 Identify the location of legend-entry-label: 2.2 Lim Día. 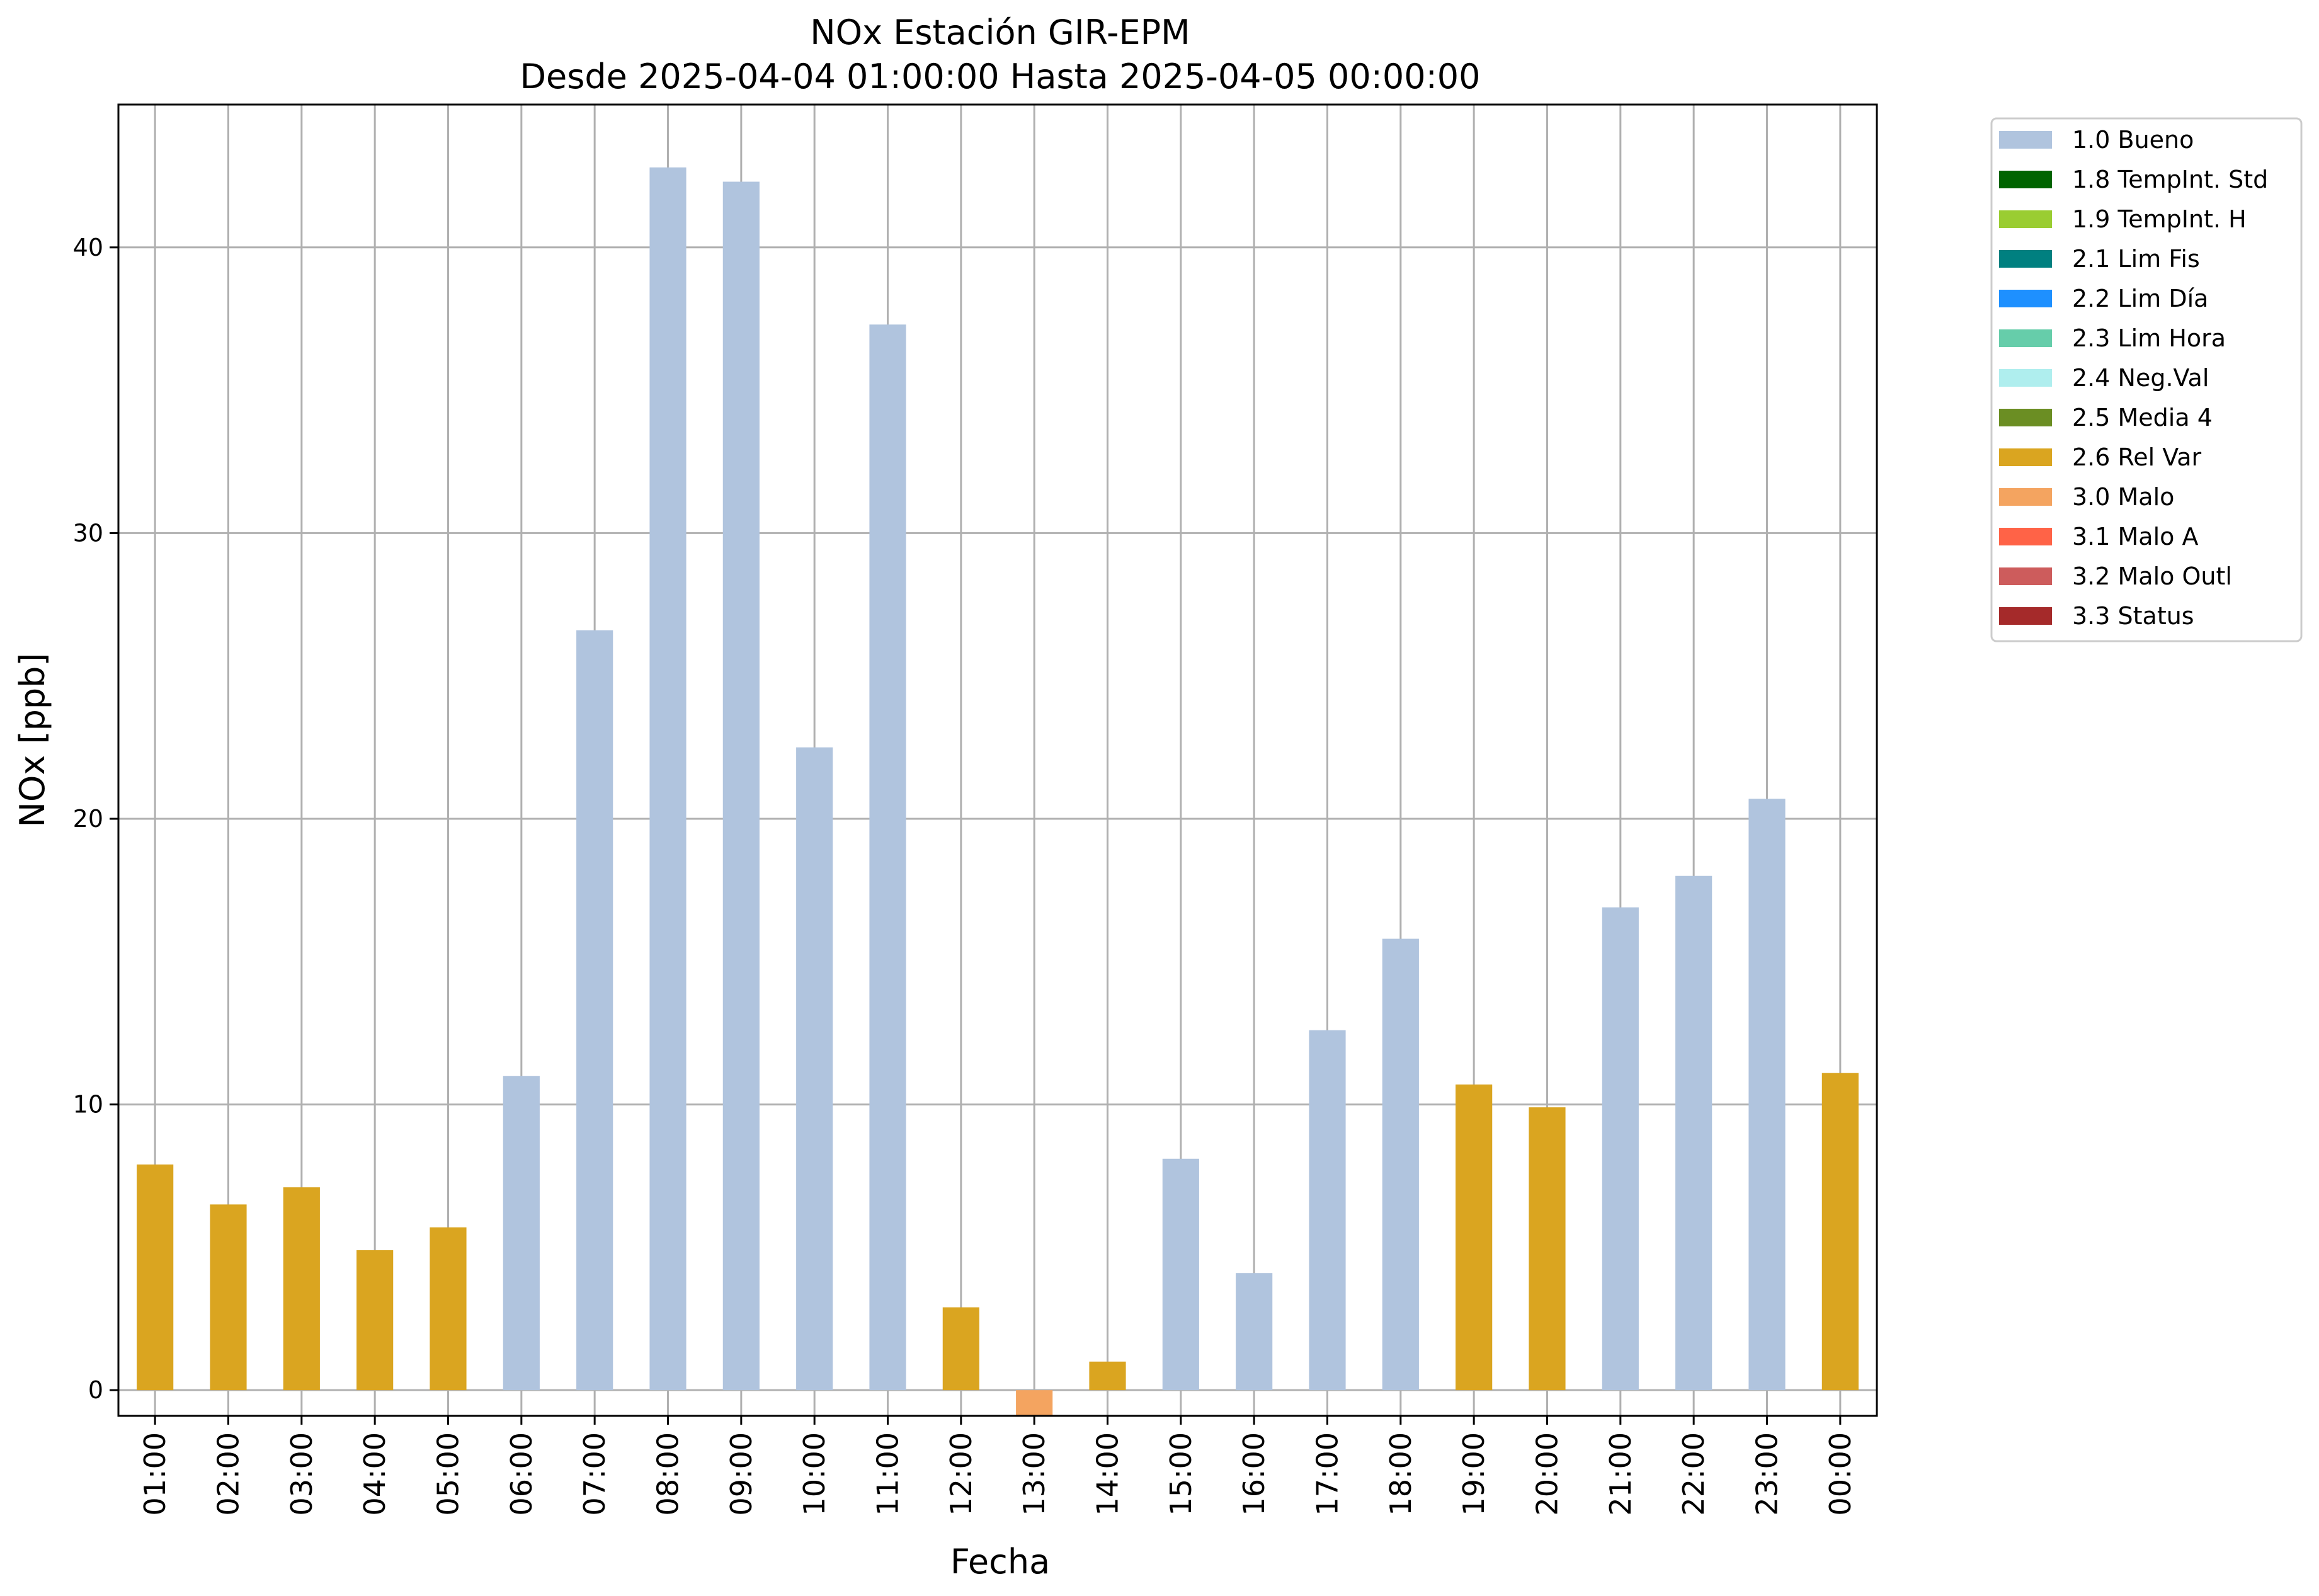
(2140, 298).